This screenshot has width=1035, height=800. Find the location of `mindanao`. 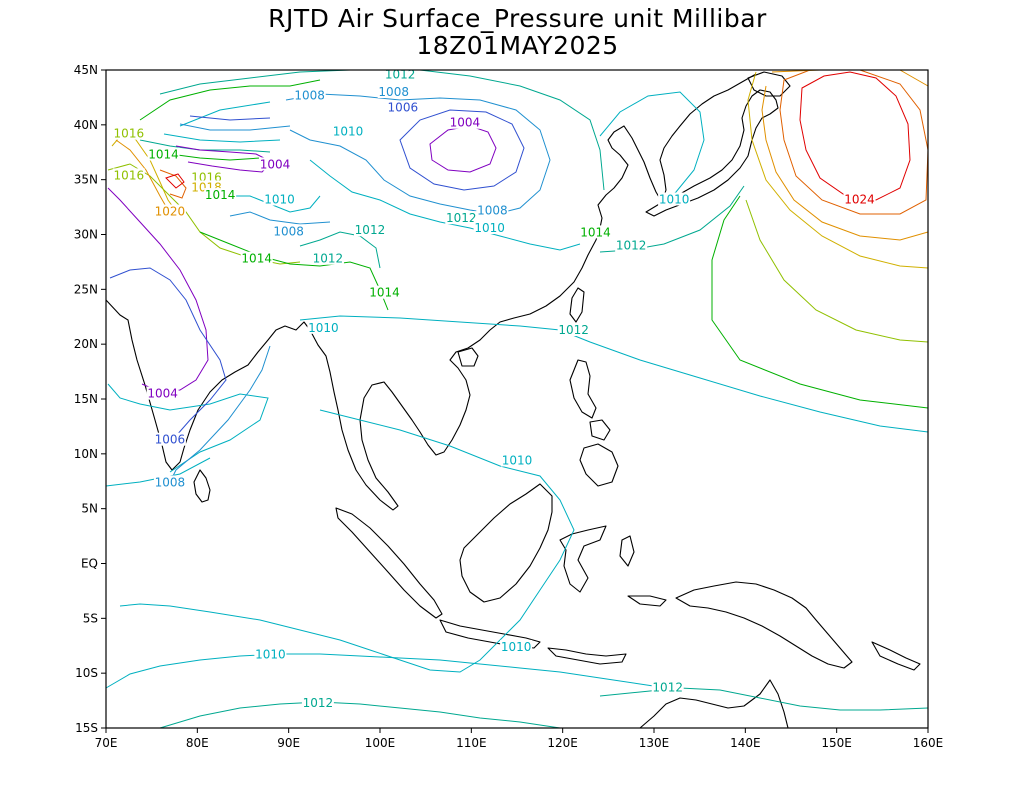

mindanao is located at coordinates (599, 465).